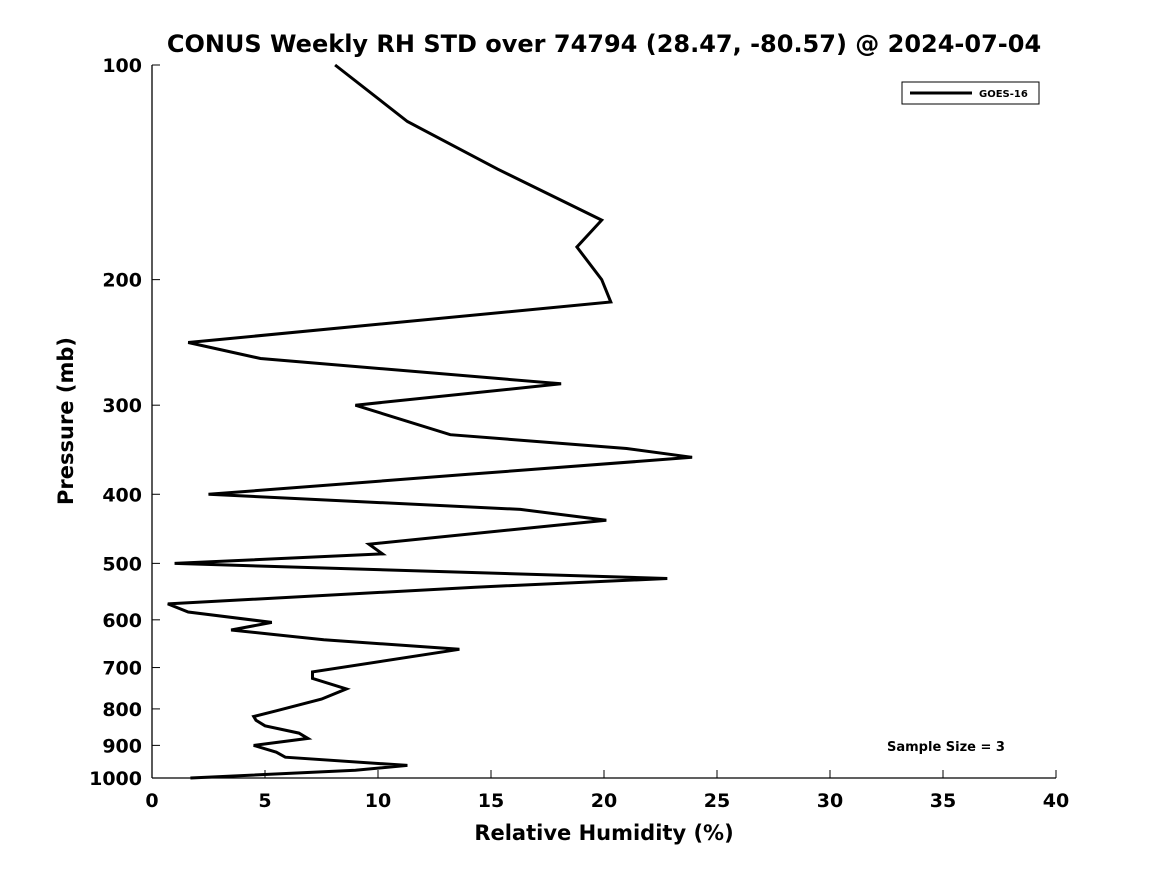  I want to click on x-tick-label: 0, so click(151, 801).